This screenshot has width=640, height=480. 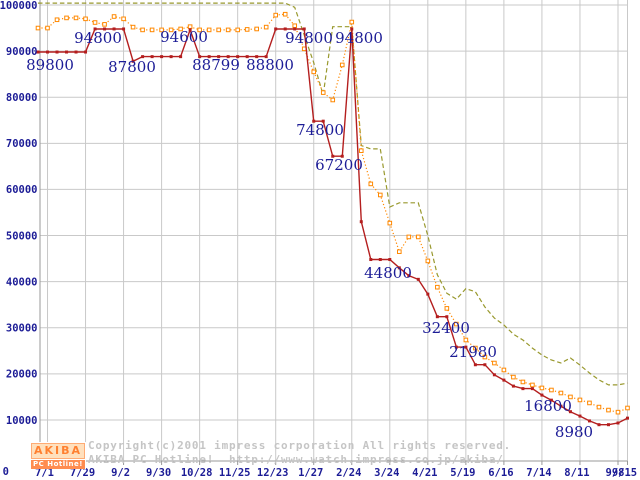 What do you see at coordinates (576, 473) in the screenshot?
I see `x-axis-label: 8/11` at bounding box center [576, 473].